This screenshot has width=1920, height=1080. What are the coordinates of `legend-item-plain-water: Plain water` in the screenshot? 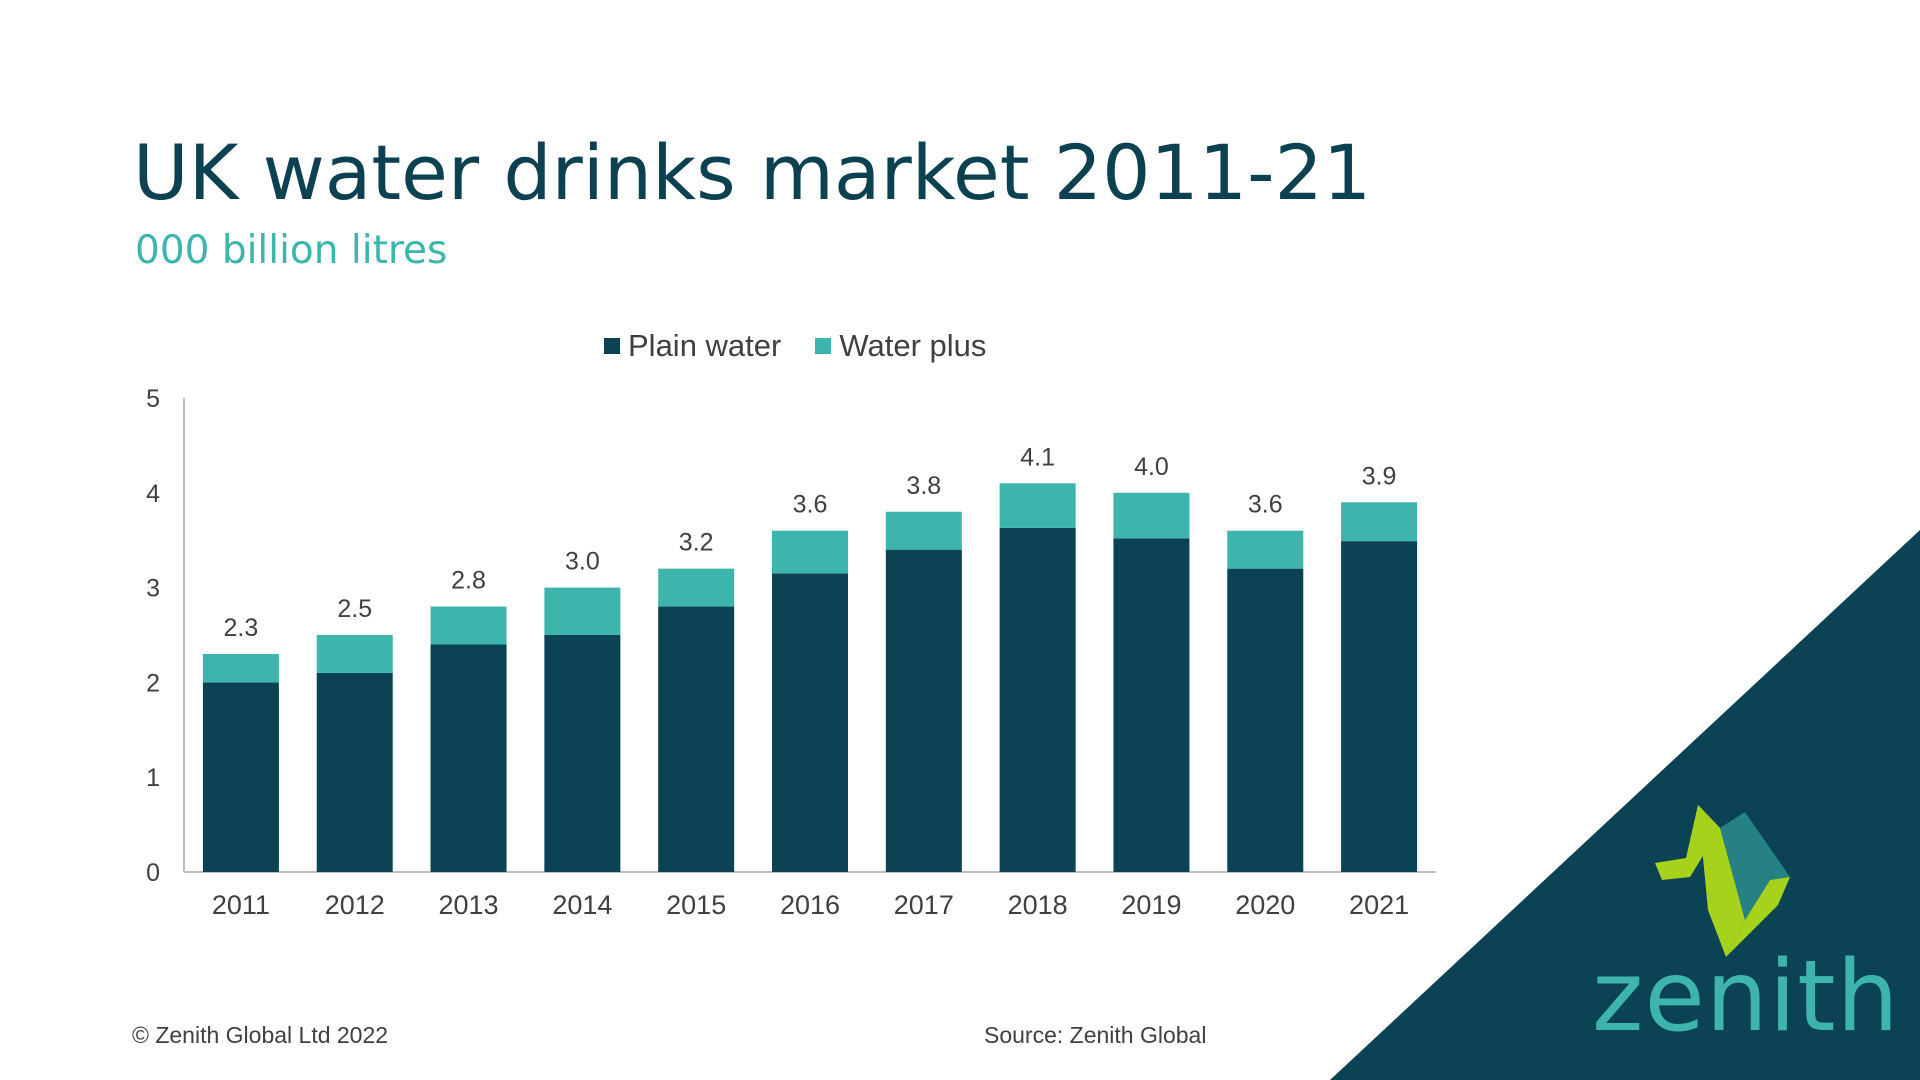 It's located at (692, 346).